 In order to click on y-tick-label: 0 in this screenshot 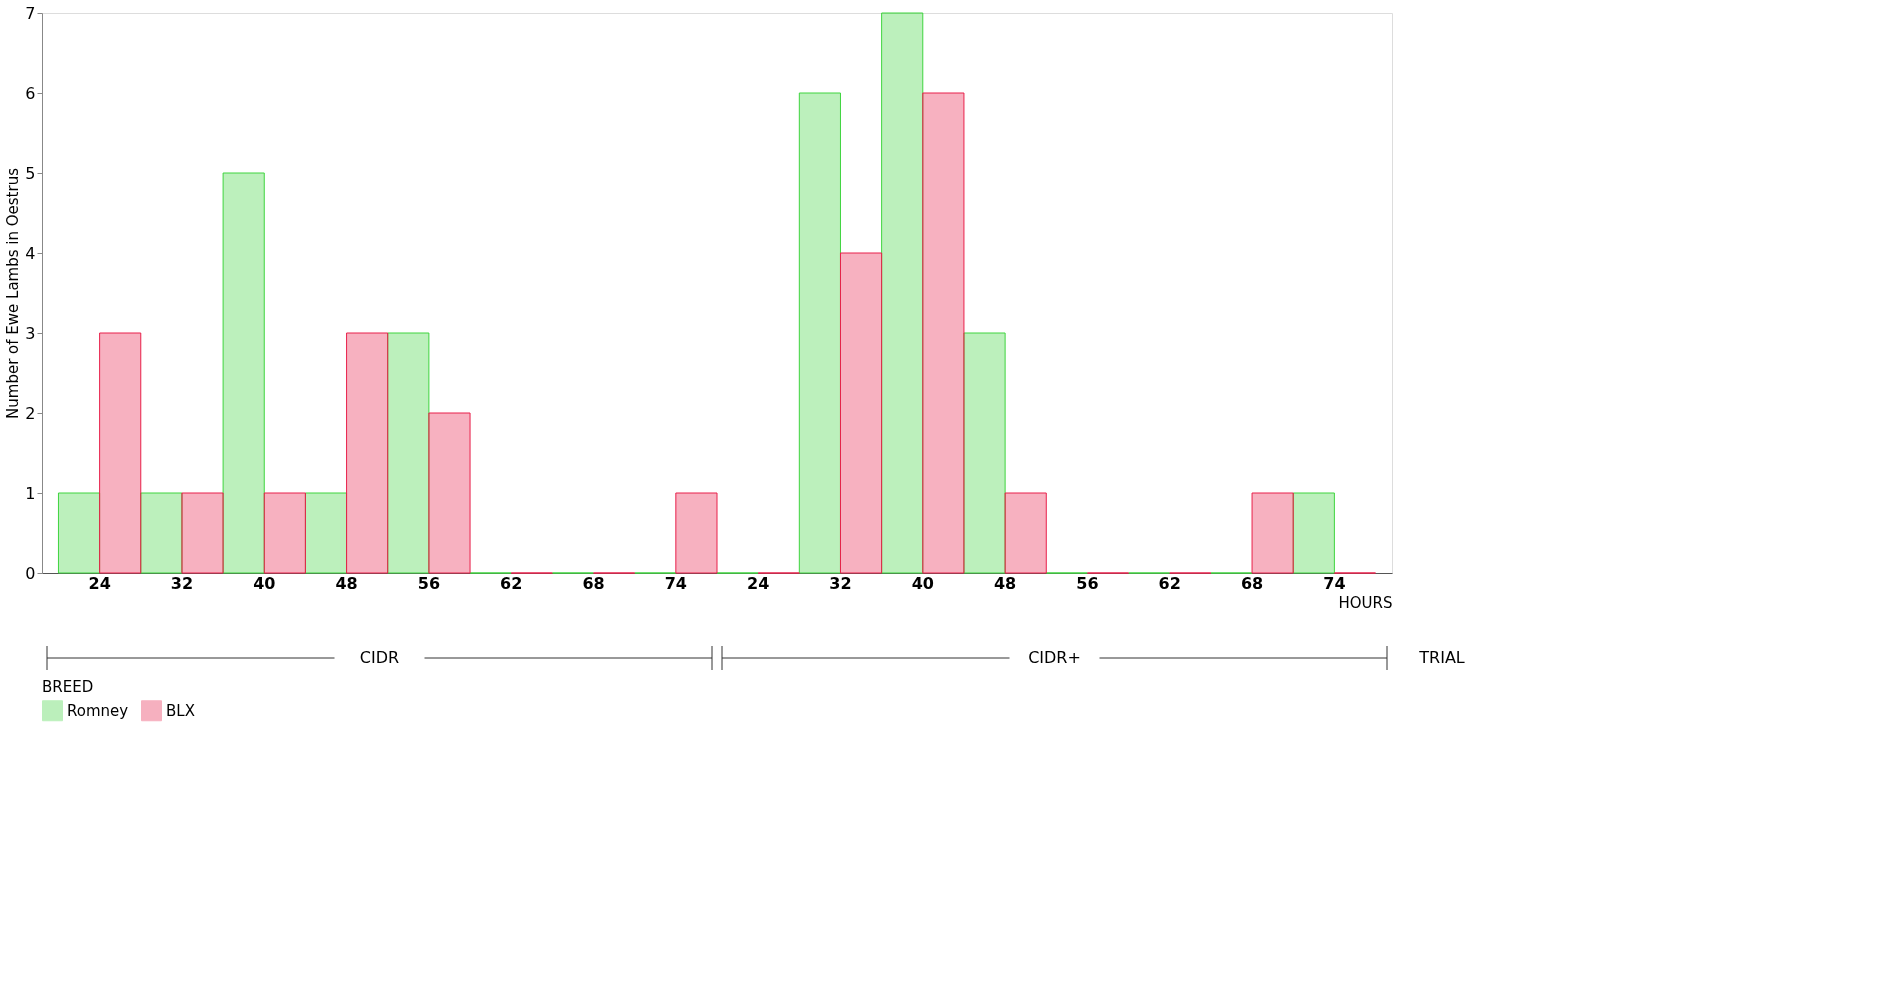, I will do `click(30, 573)`.